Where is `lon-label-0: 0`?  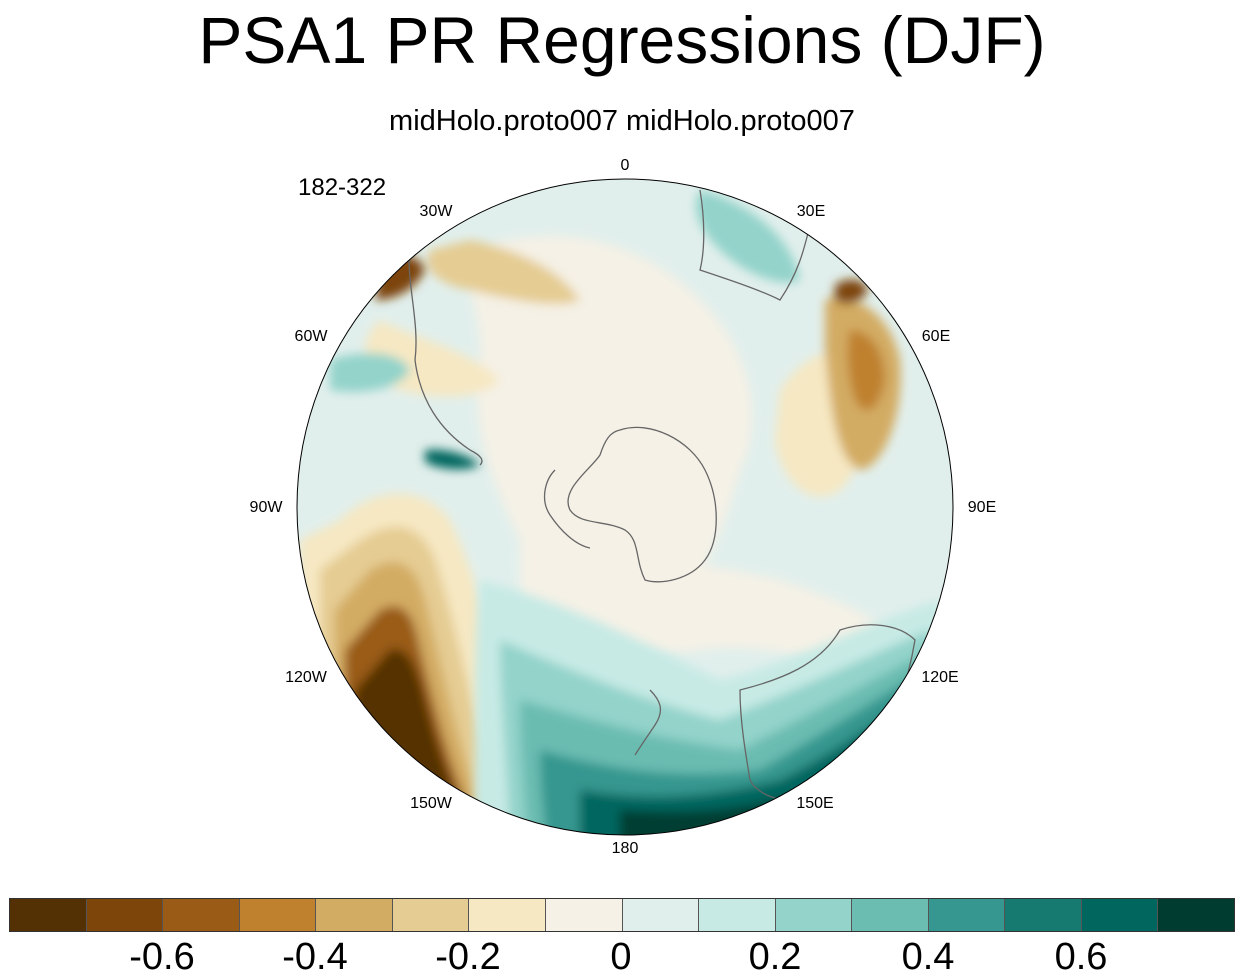 lon-label-0: 0 is located at coordinates (625, 165).